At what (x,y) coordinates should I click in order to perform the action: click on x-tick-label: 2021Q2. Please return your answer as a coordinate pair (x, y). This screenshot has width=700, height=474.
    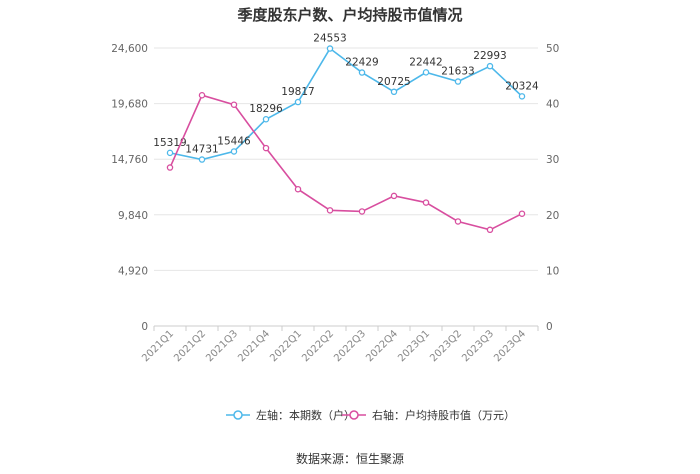
    Looking at the image, I should click on (190, 346).